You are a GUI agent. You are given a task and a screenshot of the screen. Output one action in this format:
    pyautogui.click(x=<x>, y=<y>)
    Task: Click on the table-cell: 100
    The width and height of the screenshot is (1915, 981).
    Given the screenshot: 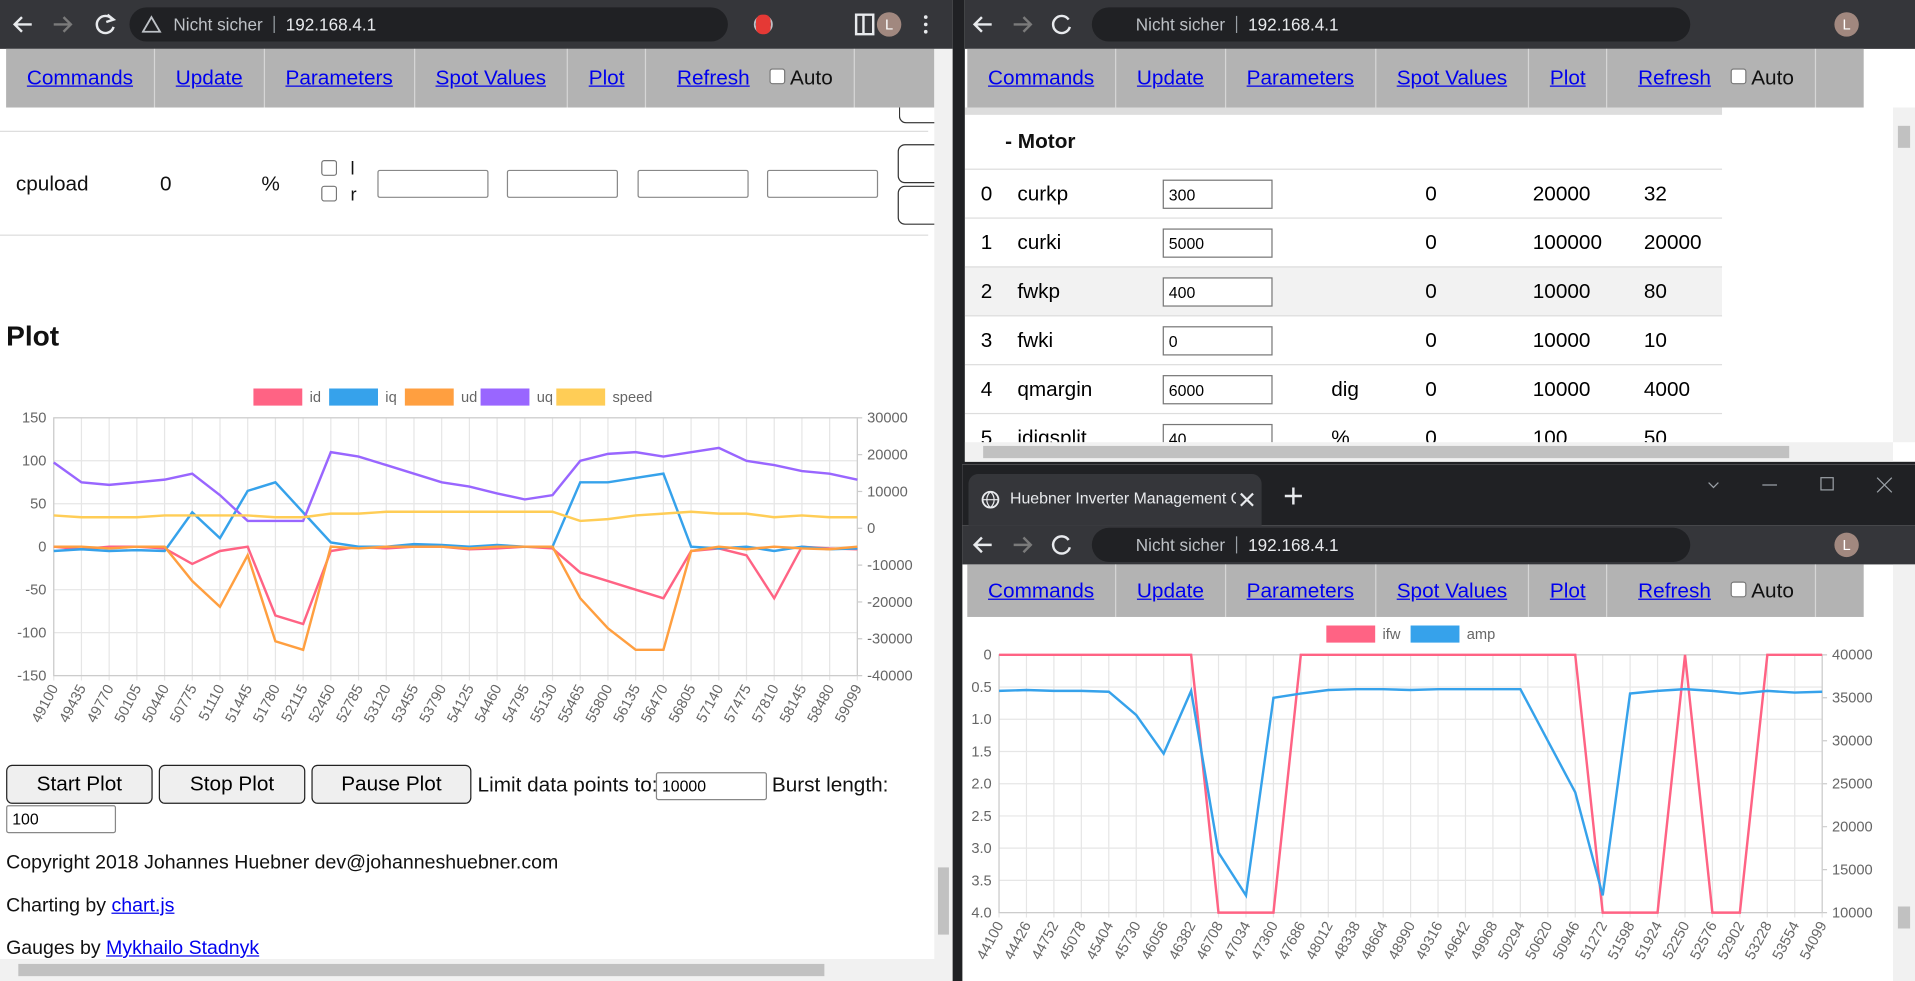 What is the action you would take?
    pyautogui.click(x=1550, y=434)
    